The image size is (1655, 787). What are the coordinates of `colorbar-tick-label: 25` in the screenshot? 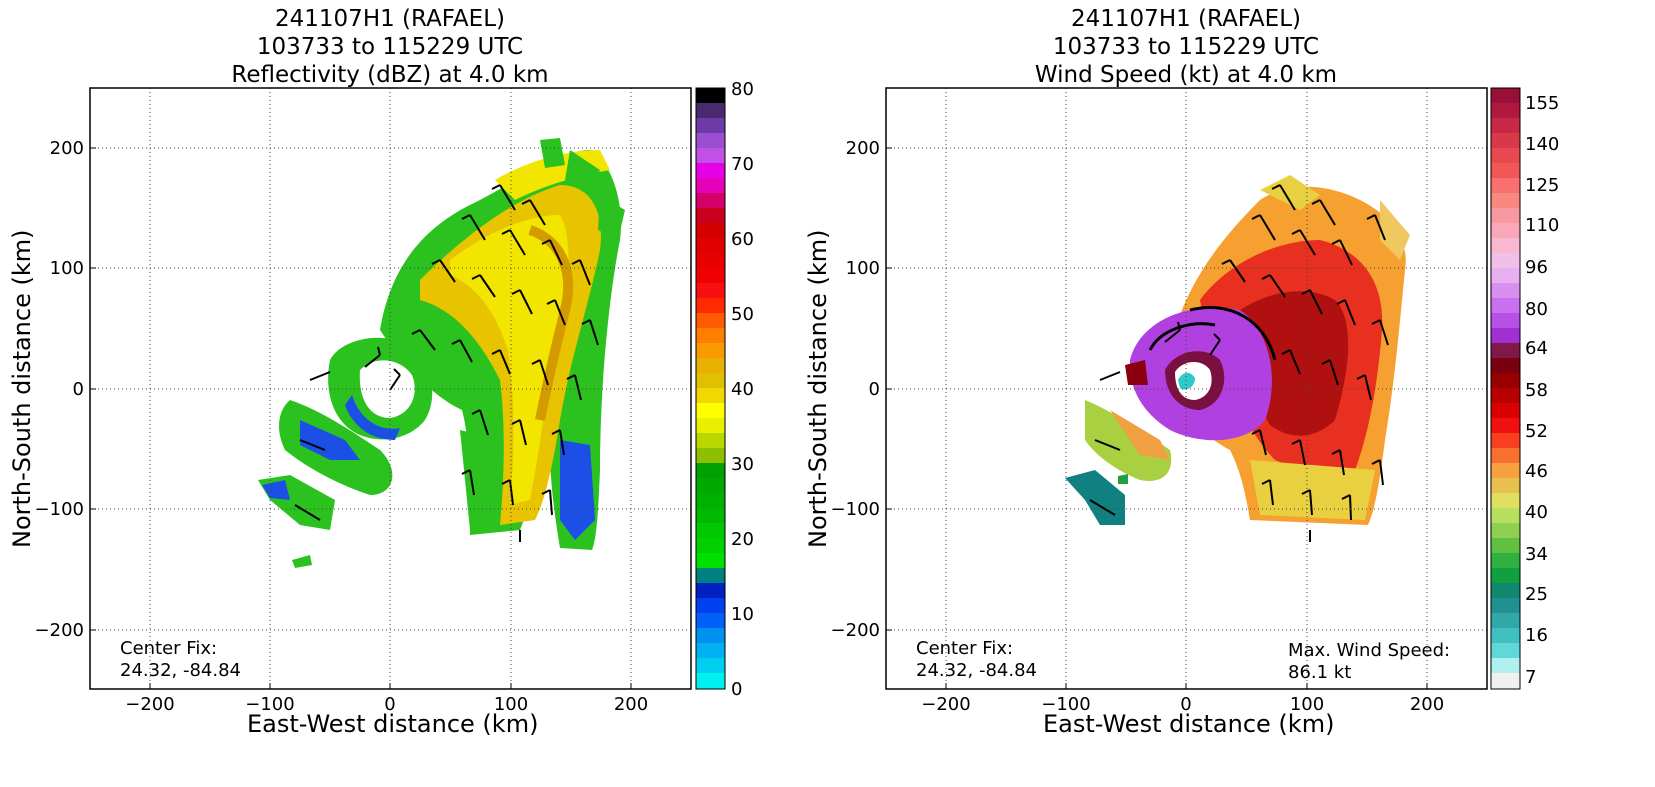 It's located at (1536, 594).